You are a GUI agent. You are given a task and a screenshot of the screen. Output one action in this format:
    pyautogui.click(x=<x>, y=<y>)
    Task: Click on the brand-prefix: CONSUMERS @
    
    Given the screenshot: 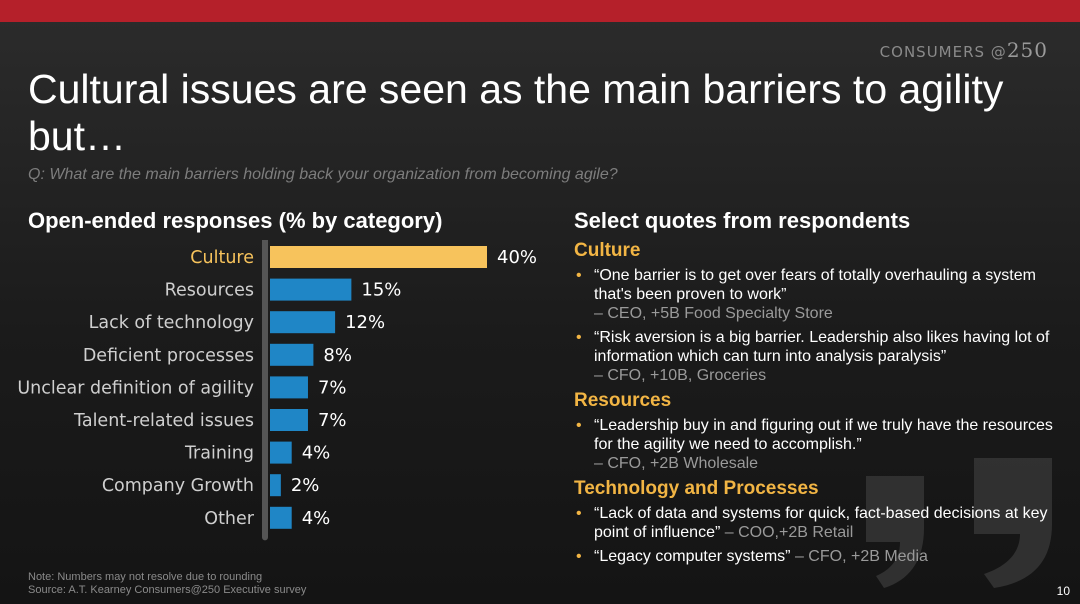 What is the action you would take?
    pyautogui.click(x=943, y=52)
    